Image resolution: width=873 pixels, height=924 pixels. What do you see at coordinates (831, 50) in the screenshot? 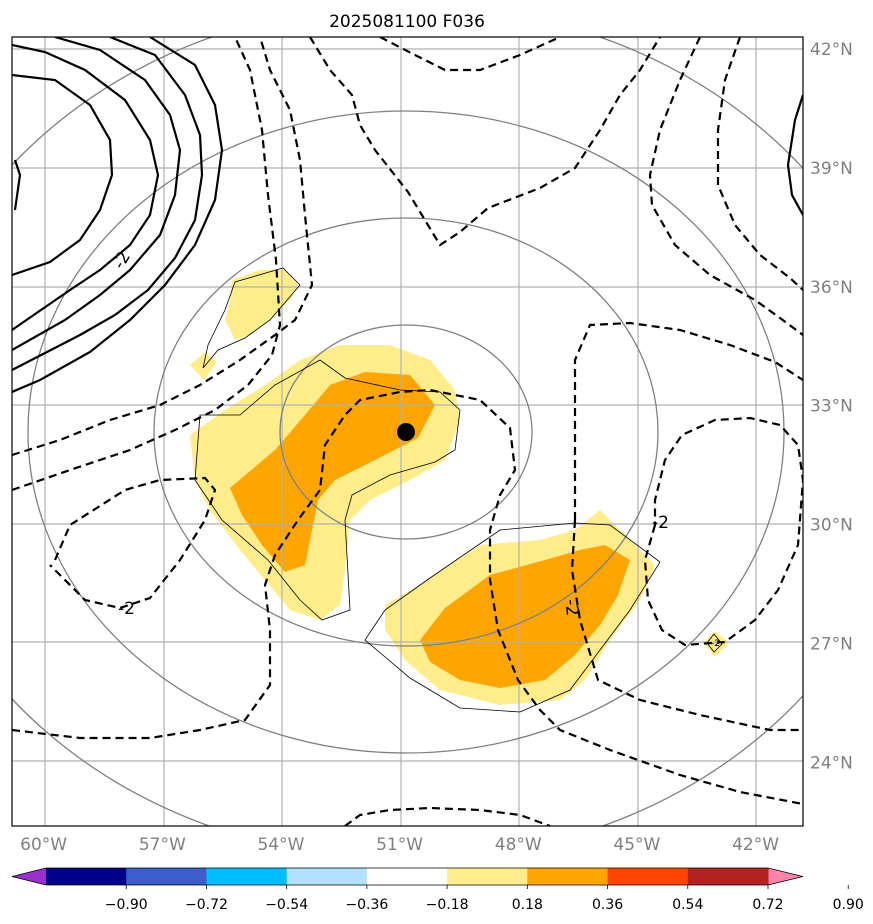
I see `y-tick-label: 42°N` at bounding box center [831, 50].